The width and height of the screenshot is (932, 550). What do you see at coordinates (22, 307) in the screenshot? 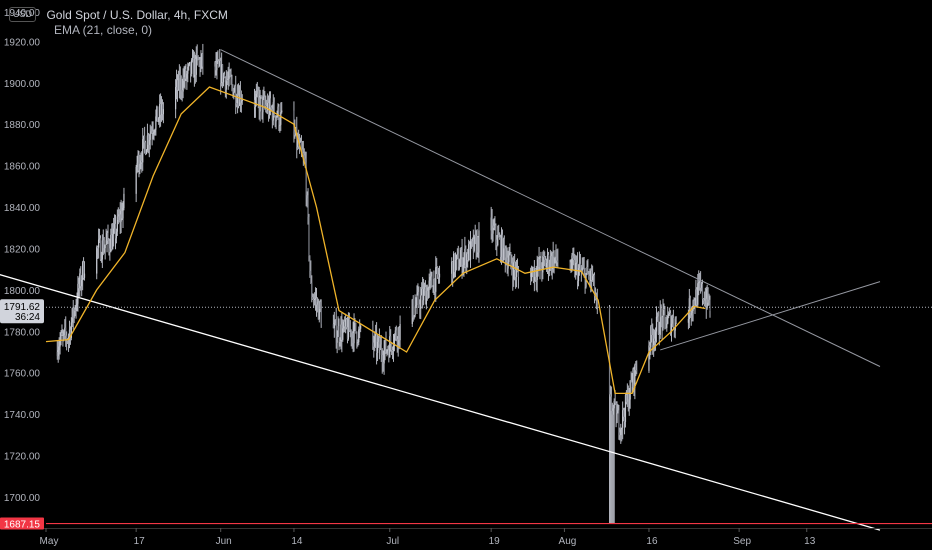
I see `current-price-label: 1791.62` at bounding box center [22, 307].